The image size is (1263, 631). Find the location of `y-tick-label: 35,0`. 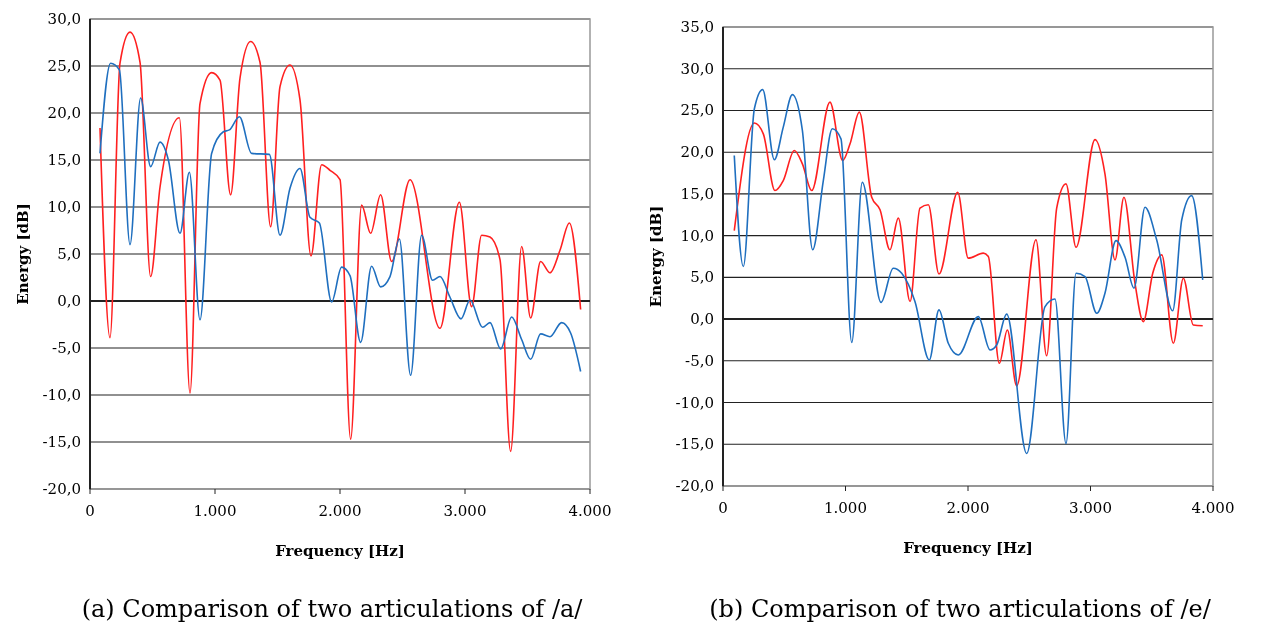

y-tick-label: 35,0 is located at coordinates (697, 27).